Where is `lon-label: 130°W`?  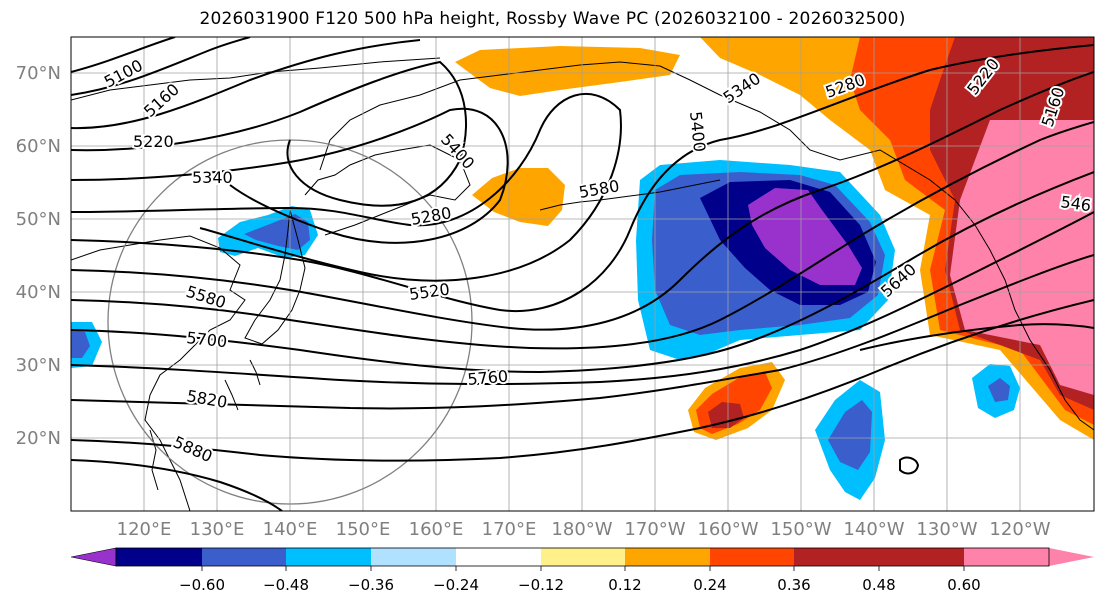 lon-label: 130°W is located at coordinates (946, 529).